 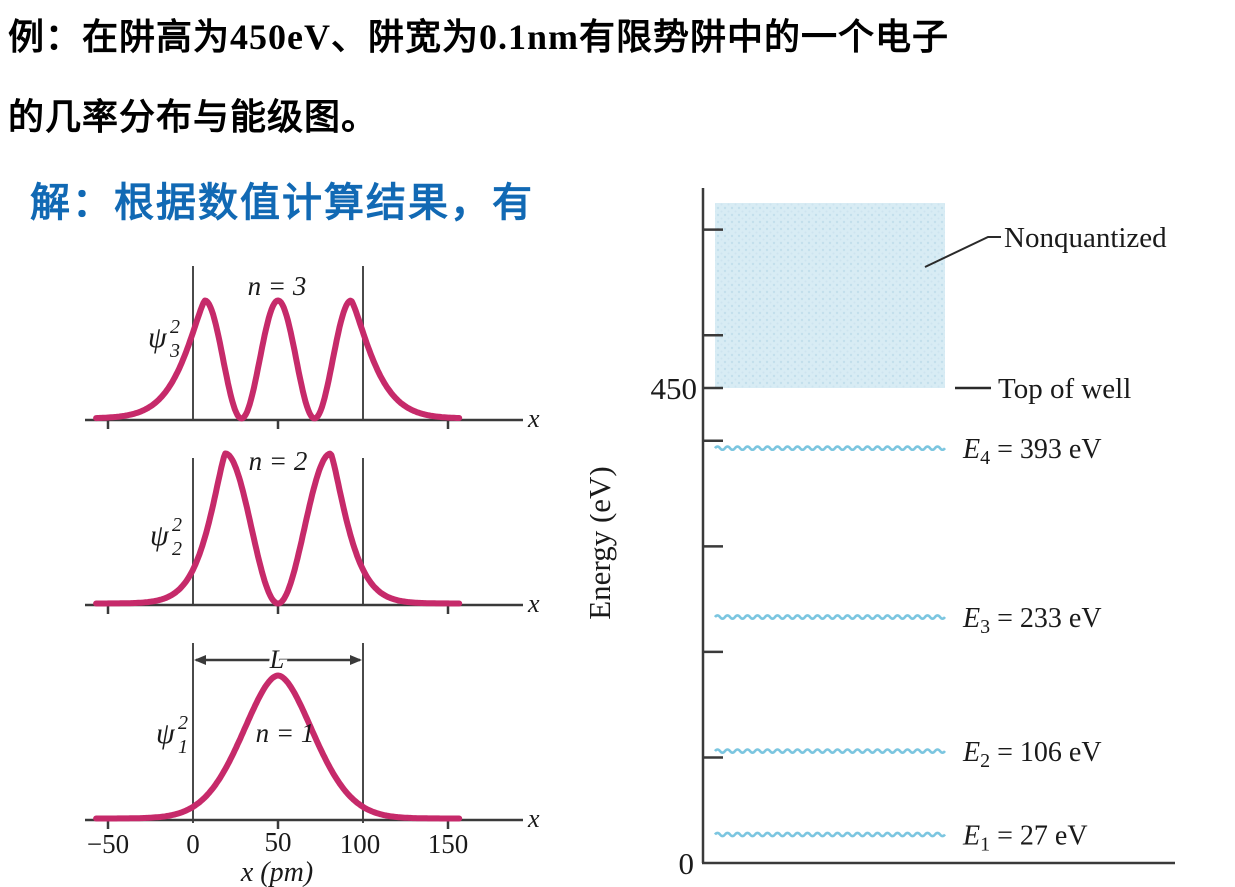 I want to click on energy-level-line-E2, so click(x=830, y=751).